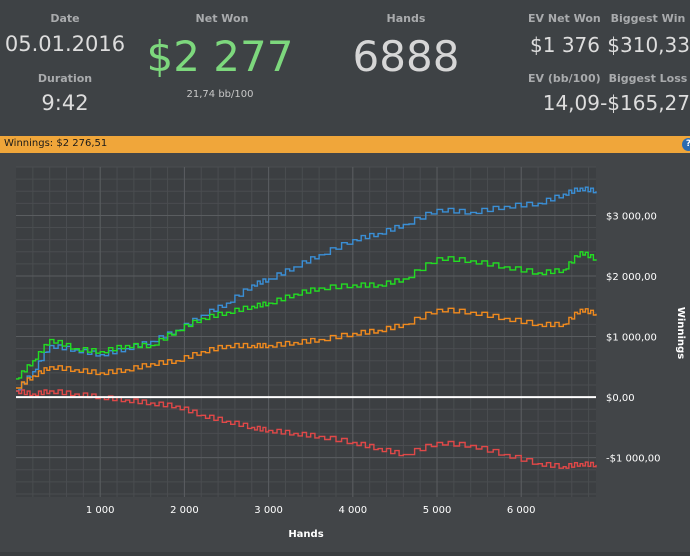  Describe the element at coordinates (633, 459) in the screenshot. I see `y-tick-label: -$1 000,00` at that location.